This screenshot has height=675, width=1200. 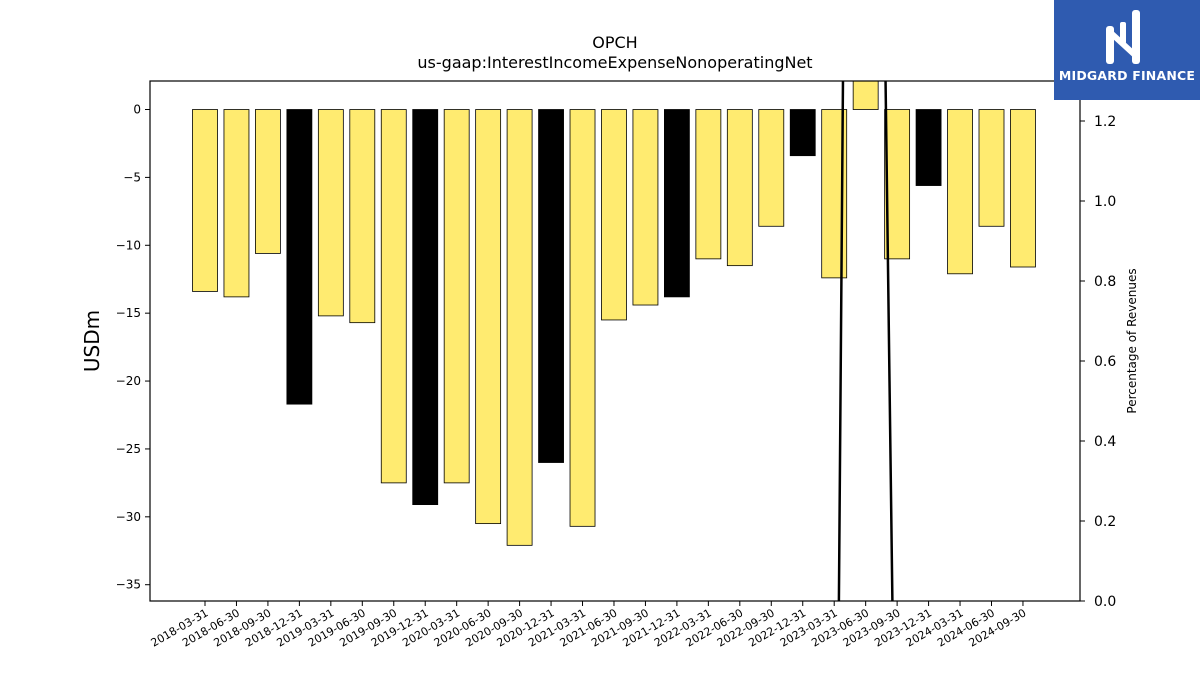 What do you see at coordinates (1105, 602) in the screenshot?
I see `y2-tick-label: 0.0` at bounding box center [1105, 602].